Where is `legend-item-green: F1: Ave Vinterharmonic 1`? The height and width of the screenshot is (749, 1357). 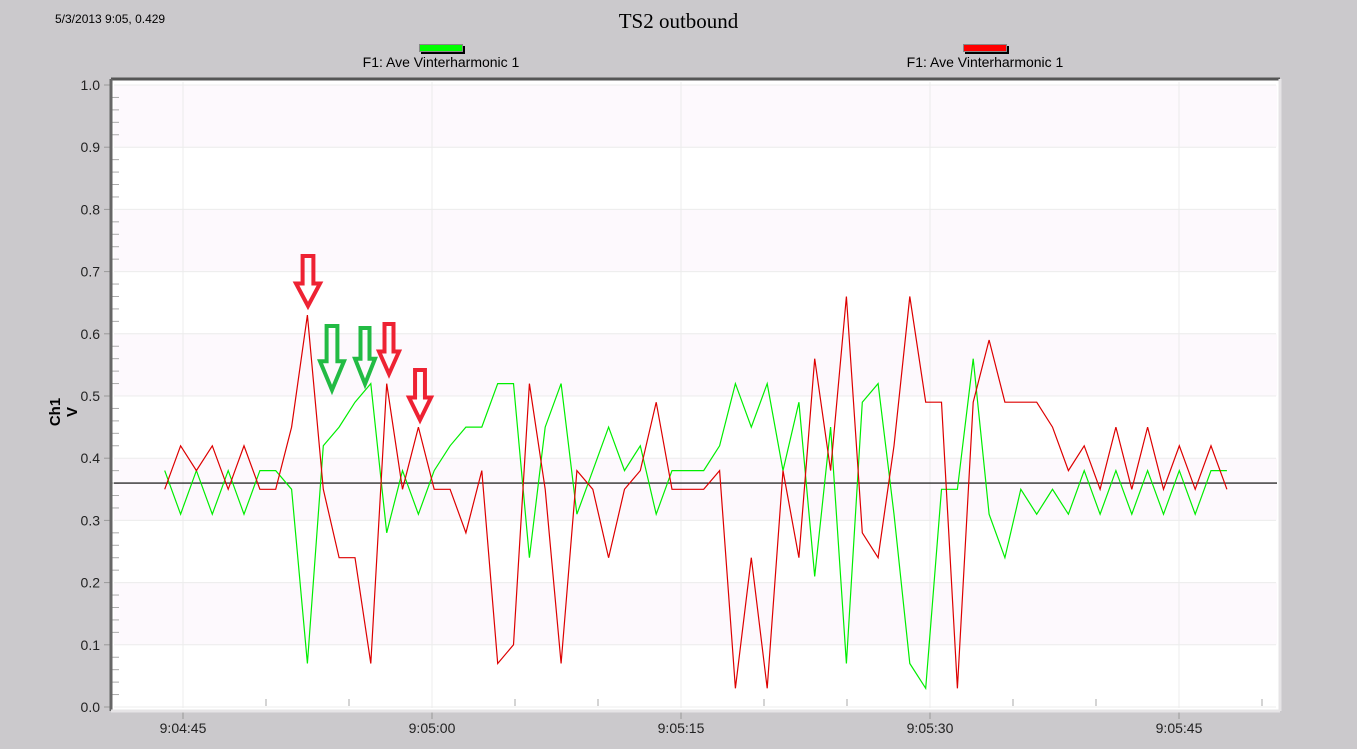 legend-item-green: F1: Ave Vinterharmonic 1 is located at coordinates (441, 57).